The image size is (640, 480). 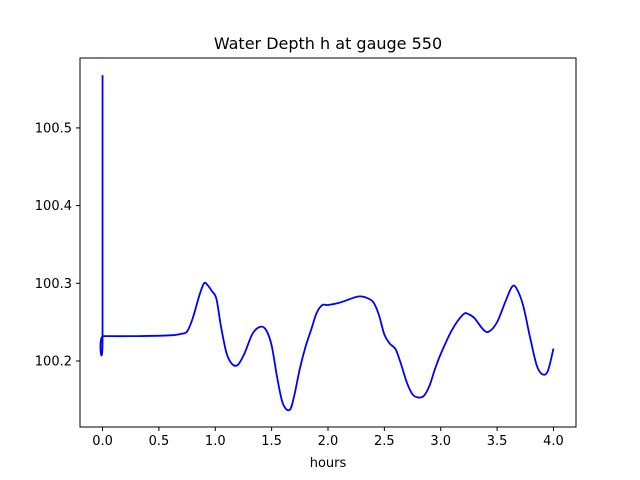 What do you see at coordinates (328, 441) in the screenshot?
I see `x-tick-label: 2.0` at bounding box center [328, 441].